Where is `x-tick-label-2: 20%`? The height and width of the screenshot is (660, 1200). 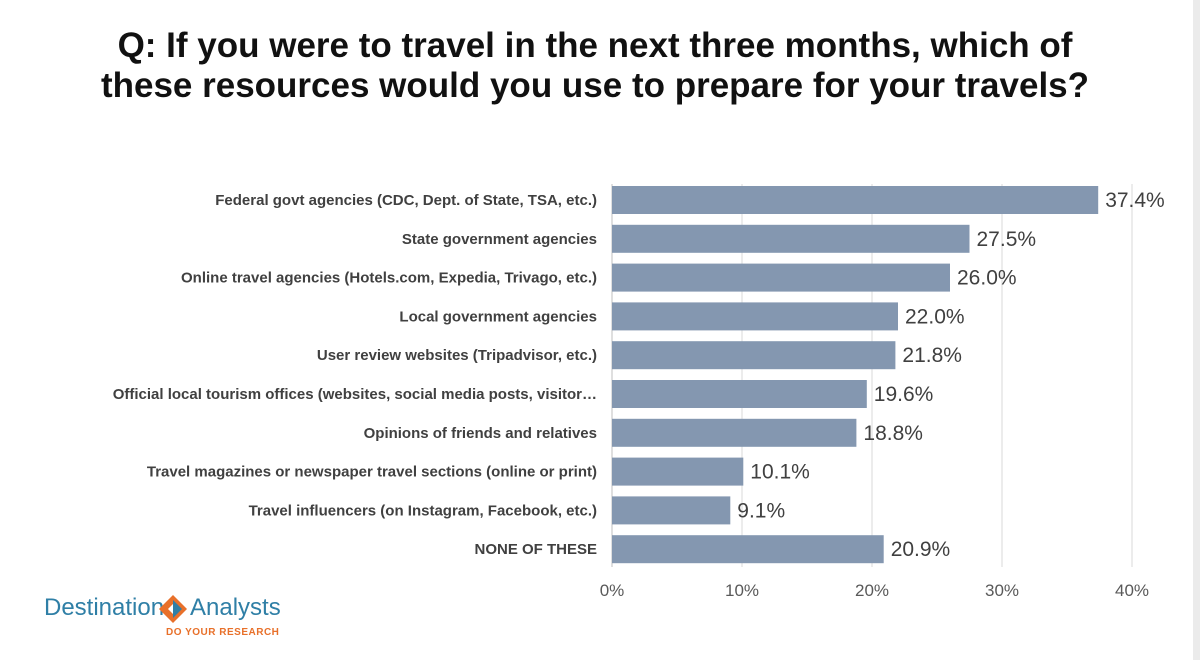
x-tick-label-2: 20% is located at coordinates (872, 590).